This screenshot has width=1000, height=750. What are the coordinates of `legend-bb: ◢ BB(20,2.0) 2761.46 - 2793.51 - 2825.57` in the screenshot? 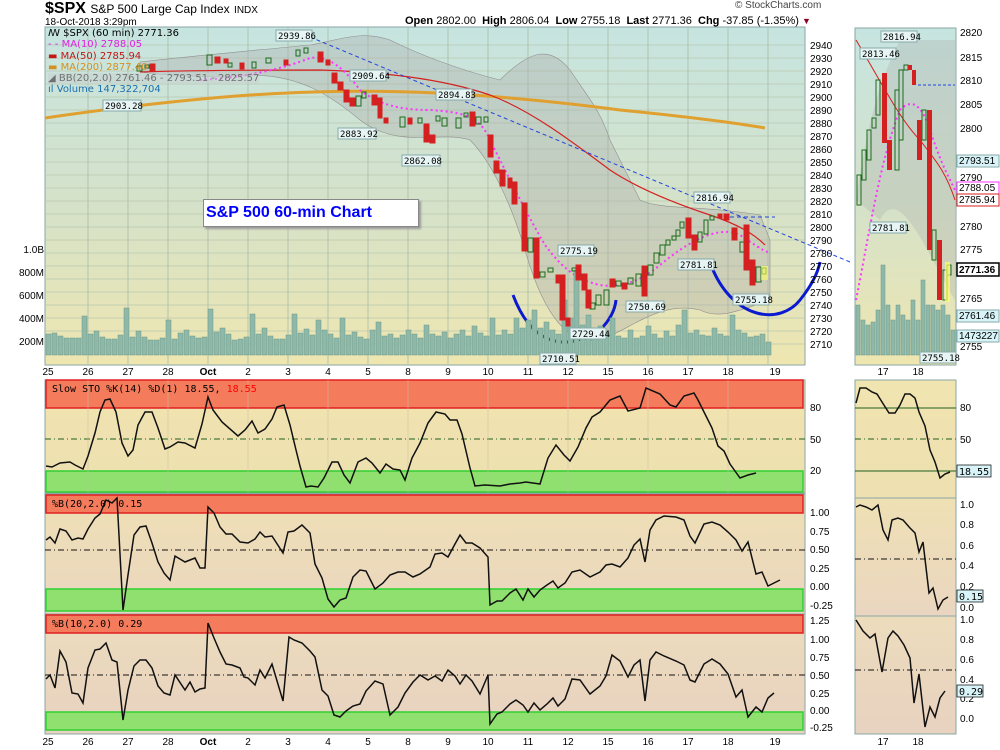 It's located at (154, 79).